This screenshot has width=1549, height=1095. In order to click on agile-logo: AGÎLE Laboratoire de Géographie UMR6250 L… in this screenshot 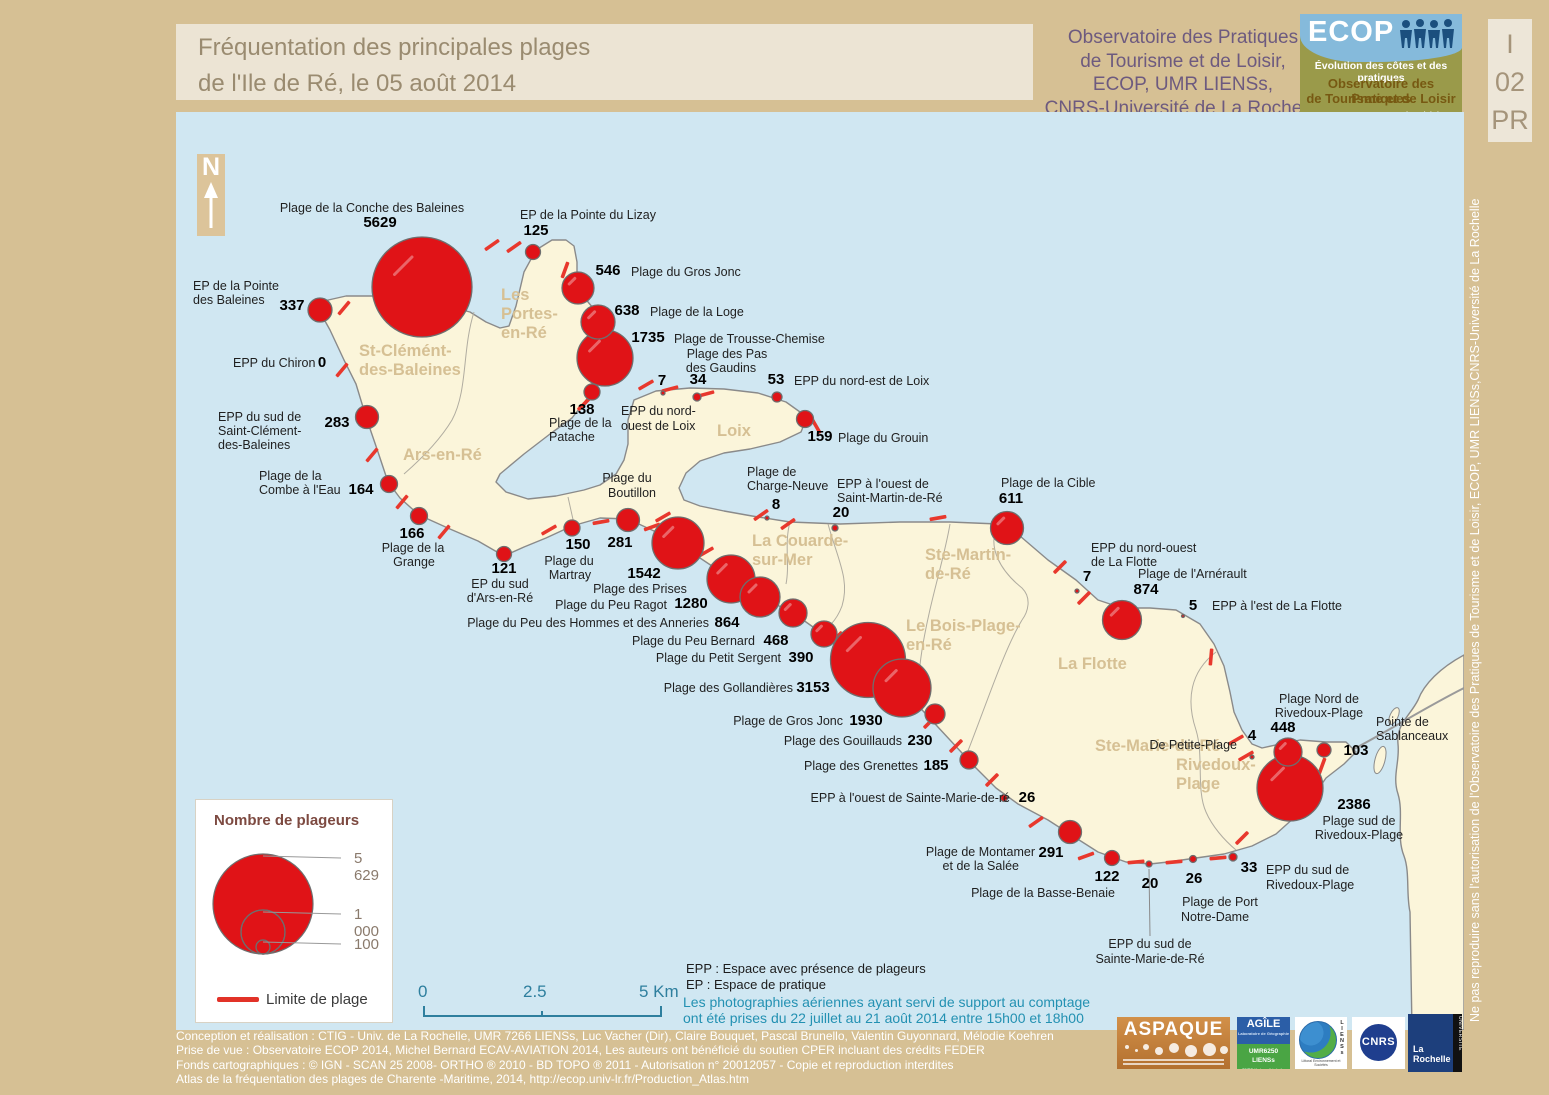, I will do `click(1263, 1043)`.